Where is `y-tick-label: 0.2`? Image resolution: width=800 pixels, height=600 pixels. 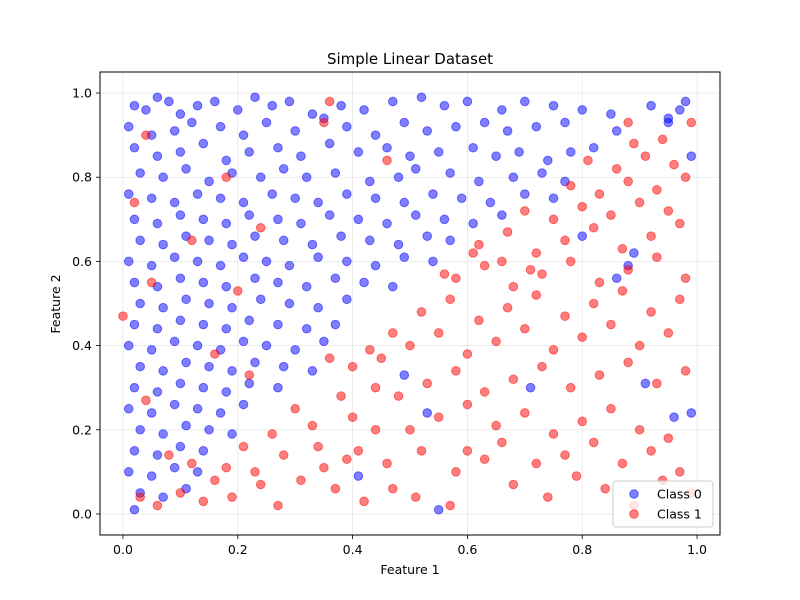 y-tick-label: 0.2 is located at coordinates (82, 429).